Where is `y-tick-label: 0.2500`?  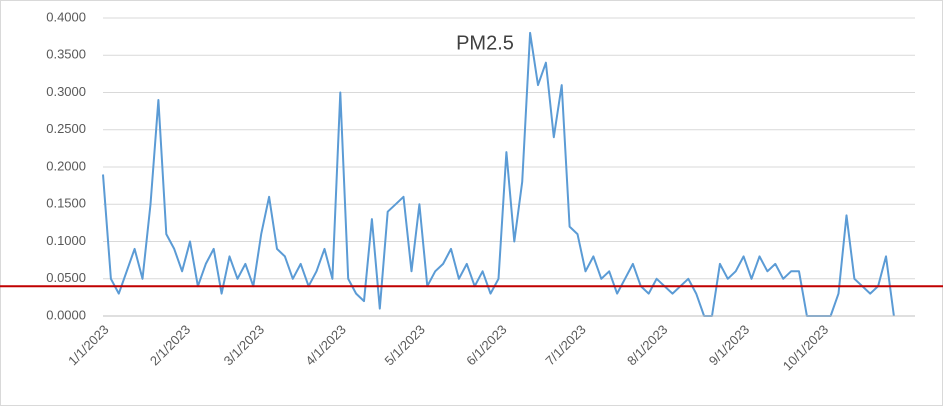
y-tick-label: 0.2500 is located at coordinates (66, 128).